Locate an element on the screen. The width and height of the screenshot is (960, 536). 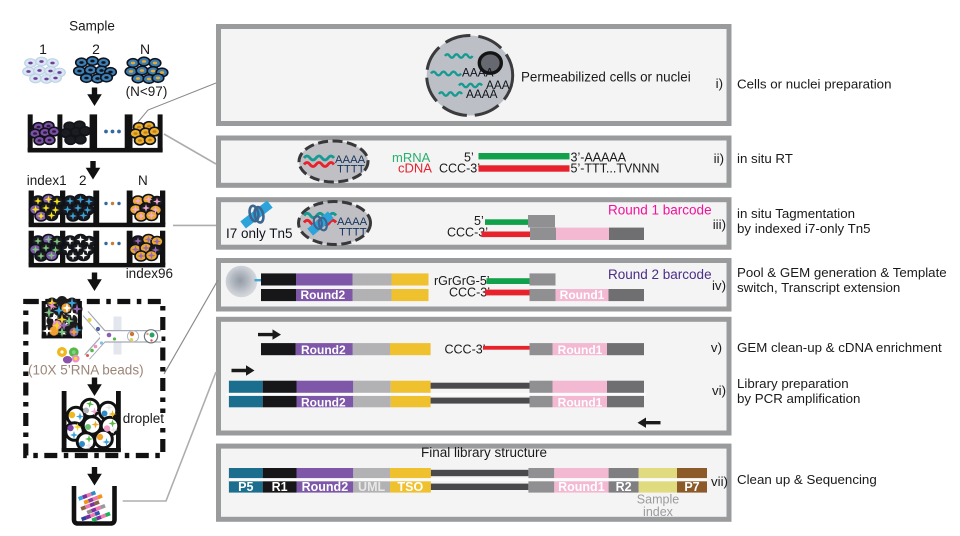
svg-text: in situ RT is located at coordinates (765, 158).